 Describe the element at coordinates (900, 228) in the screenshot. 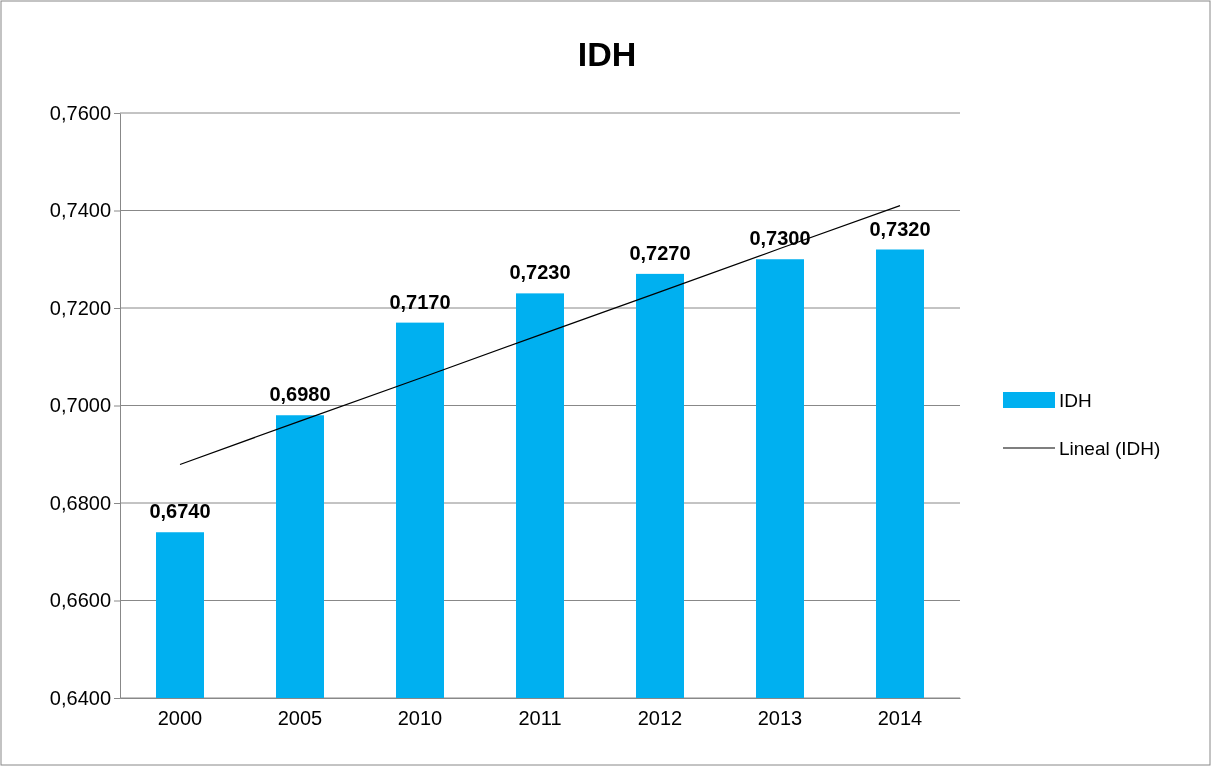

I see `data-label: 0,7320` at that location.